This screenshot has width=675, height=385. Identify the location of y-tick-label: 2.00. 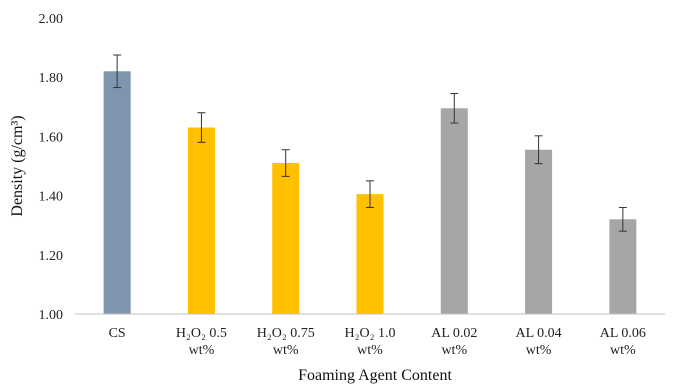
(51, 19).